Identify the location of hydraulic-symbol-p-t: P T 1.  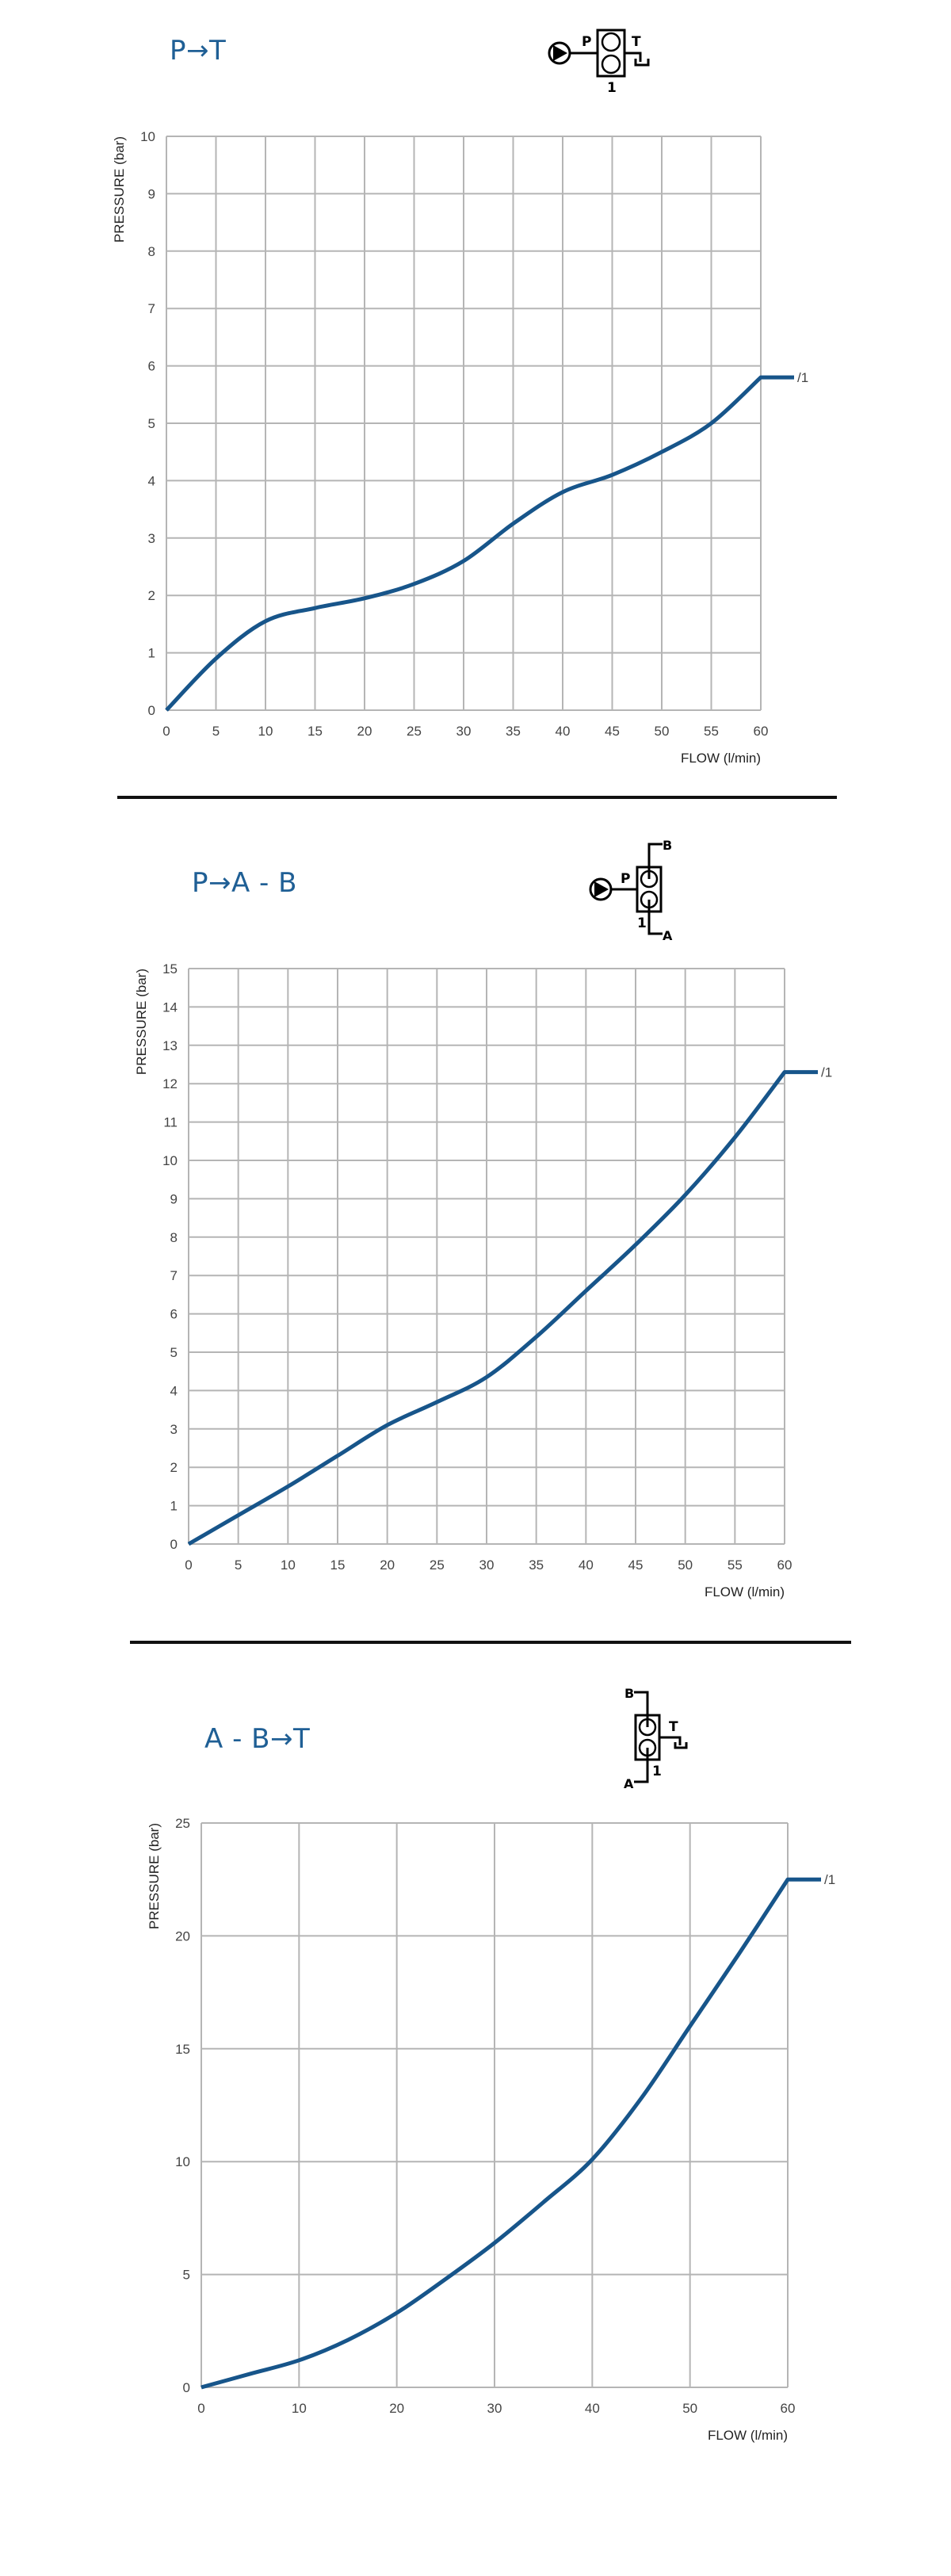
(599, 62).